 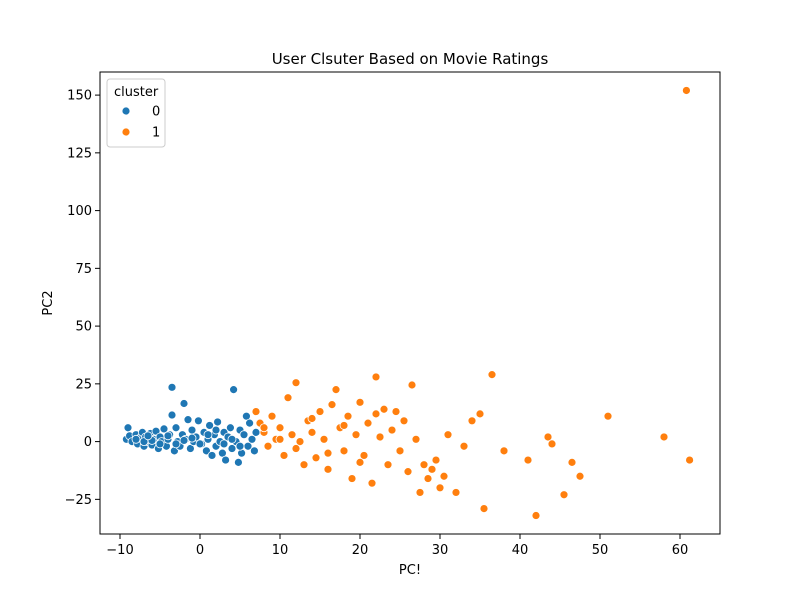 What do you see at coordinates (83, 327) in the screenshot?
I see `y-tick-label: 50` at bounding box center [83, 327].